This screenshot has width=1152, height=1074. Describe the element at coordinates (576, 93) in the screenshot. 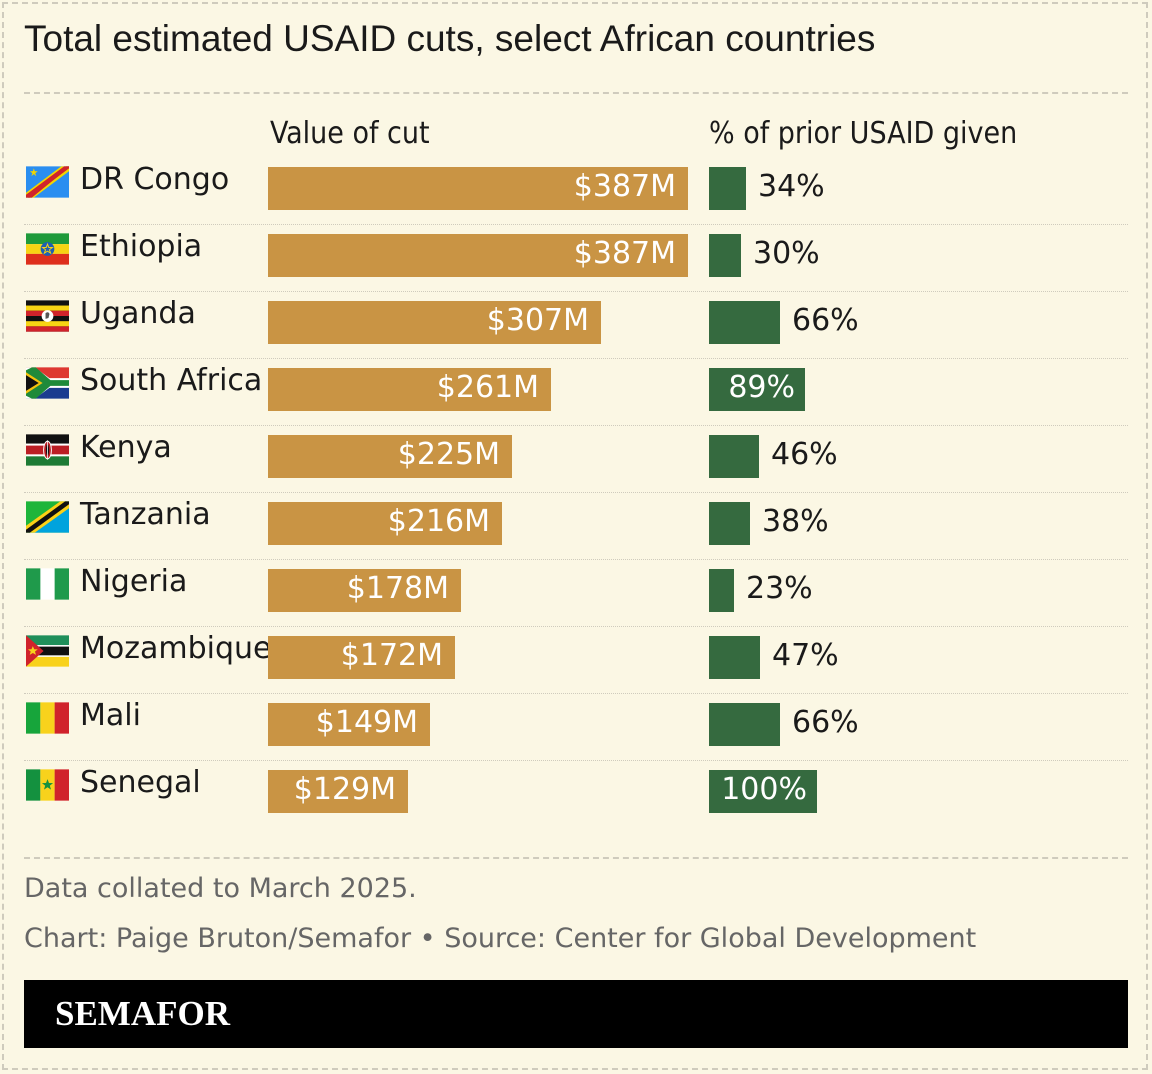

I see `title-divider` at that location.